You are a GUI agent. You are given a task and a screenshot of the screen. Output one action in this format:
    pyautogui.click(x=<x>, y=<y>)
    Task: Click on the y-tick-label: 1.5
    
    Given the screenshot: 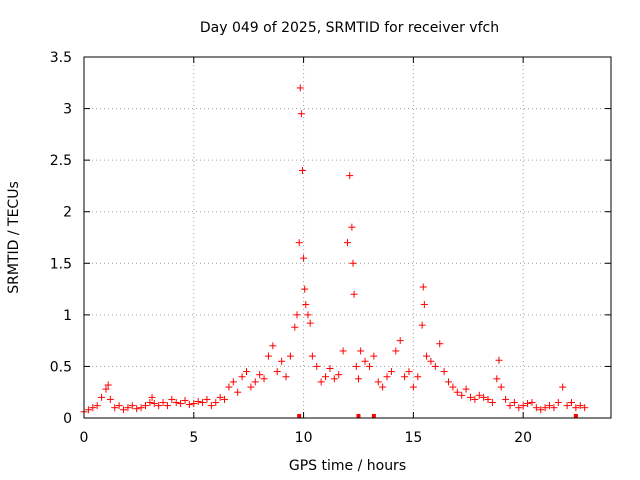 What is the action you would take?
    pyautogui.click(x=61, y=264)
    